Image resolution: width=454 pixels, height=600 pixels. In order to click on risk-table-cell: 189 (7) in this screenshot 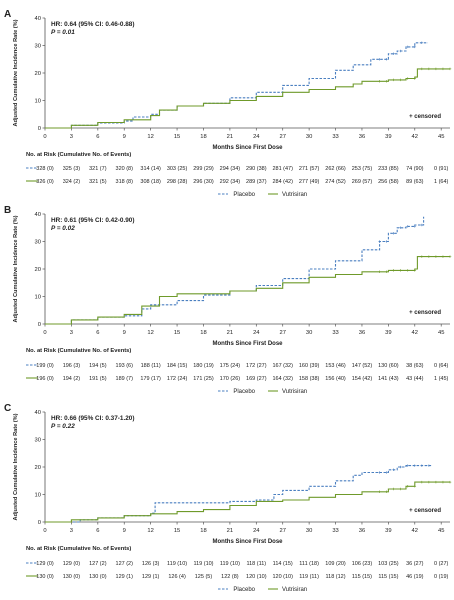, I will do `click(125, 379)`.